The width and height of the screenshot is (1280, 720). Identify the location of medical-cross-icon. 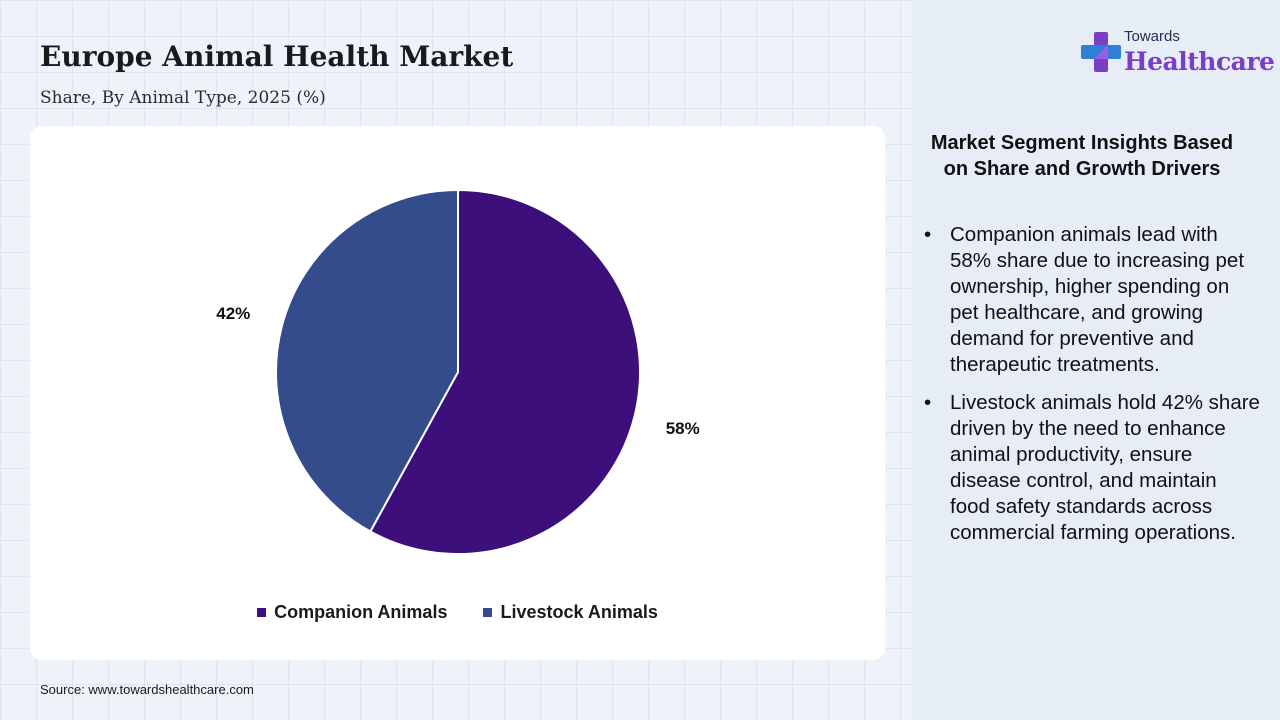
(1101, 52).